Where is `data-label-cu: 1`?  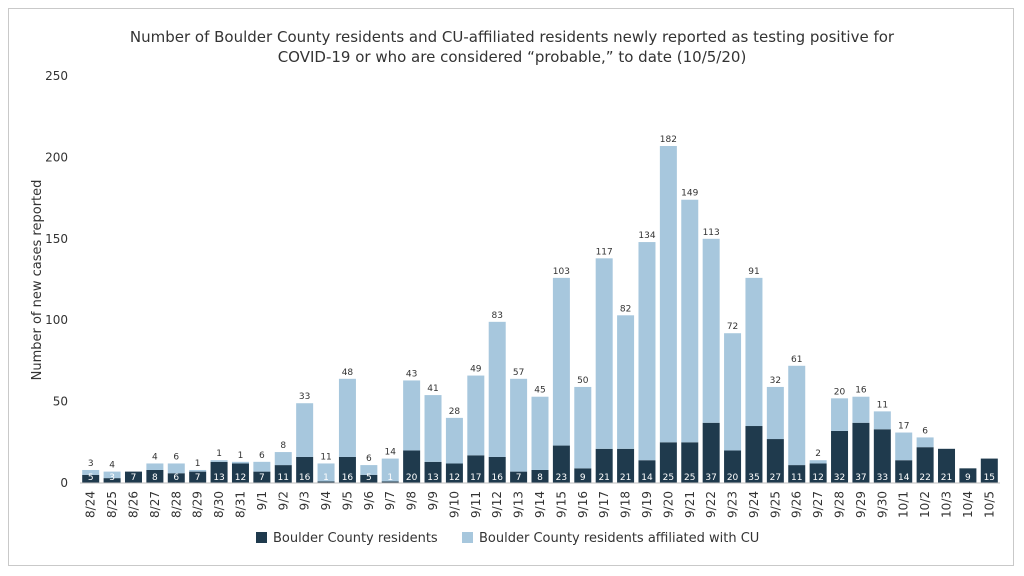 data-label-cu: 1 is located at coordinates (219, 454).